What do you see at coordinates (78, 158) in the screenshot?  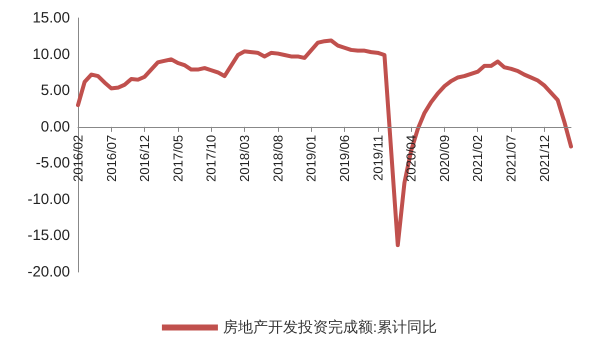 I see `x-tick-label: 2016/02` at bounding box center [78, 158].